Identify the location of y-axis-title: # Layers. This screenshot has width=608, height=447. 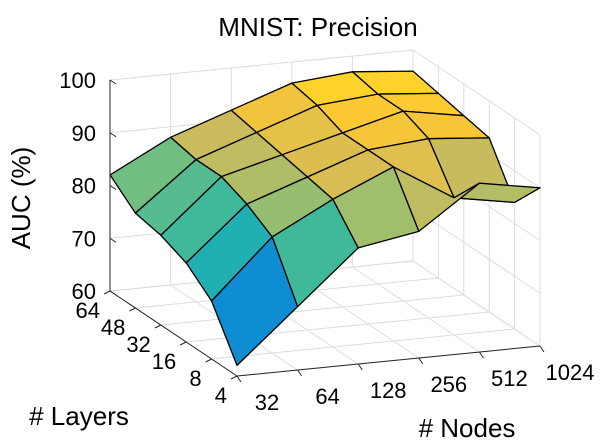
(79, 416).